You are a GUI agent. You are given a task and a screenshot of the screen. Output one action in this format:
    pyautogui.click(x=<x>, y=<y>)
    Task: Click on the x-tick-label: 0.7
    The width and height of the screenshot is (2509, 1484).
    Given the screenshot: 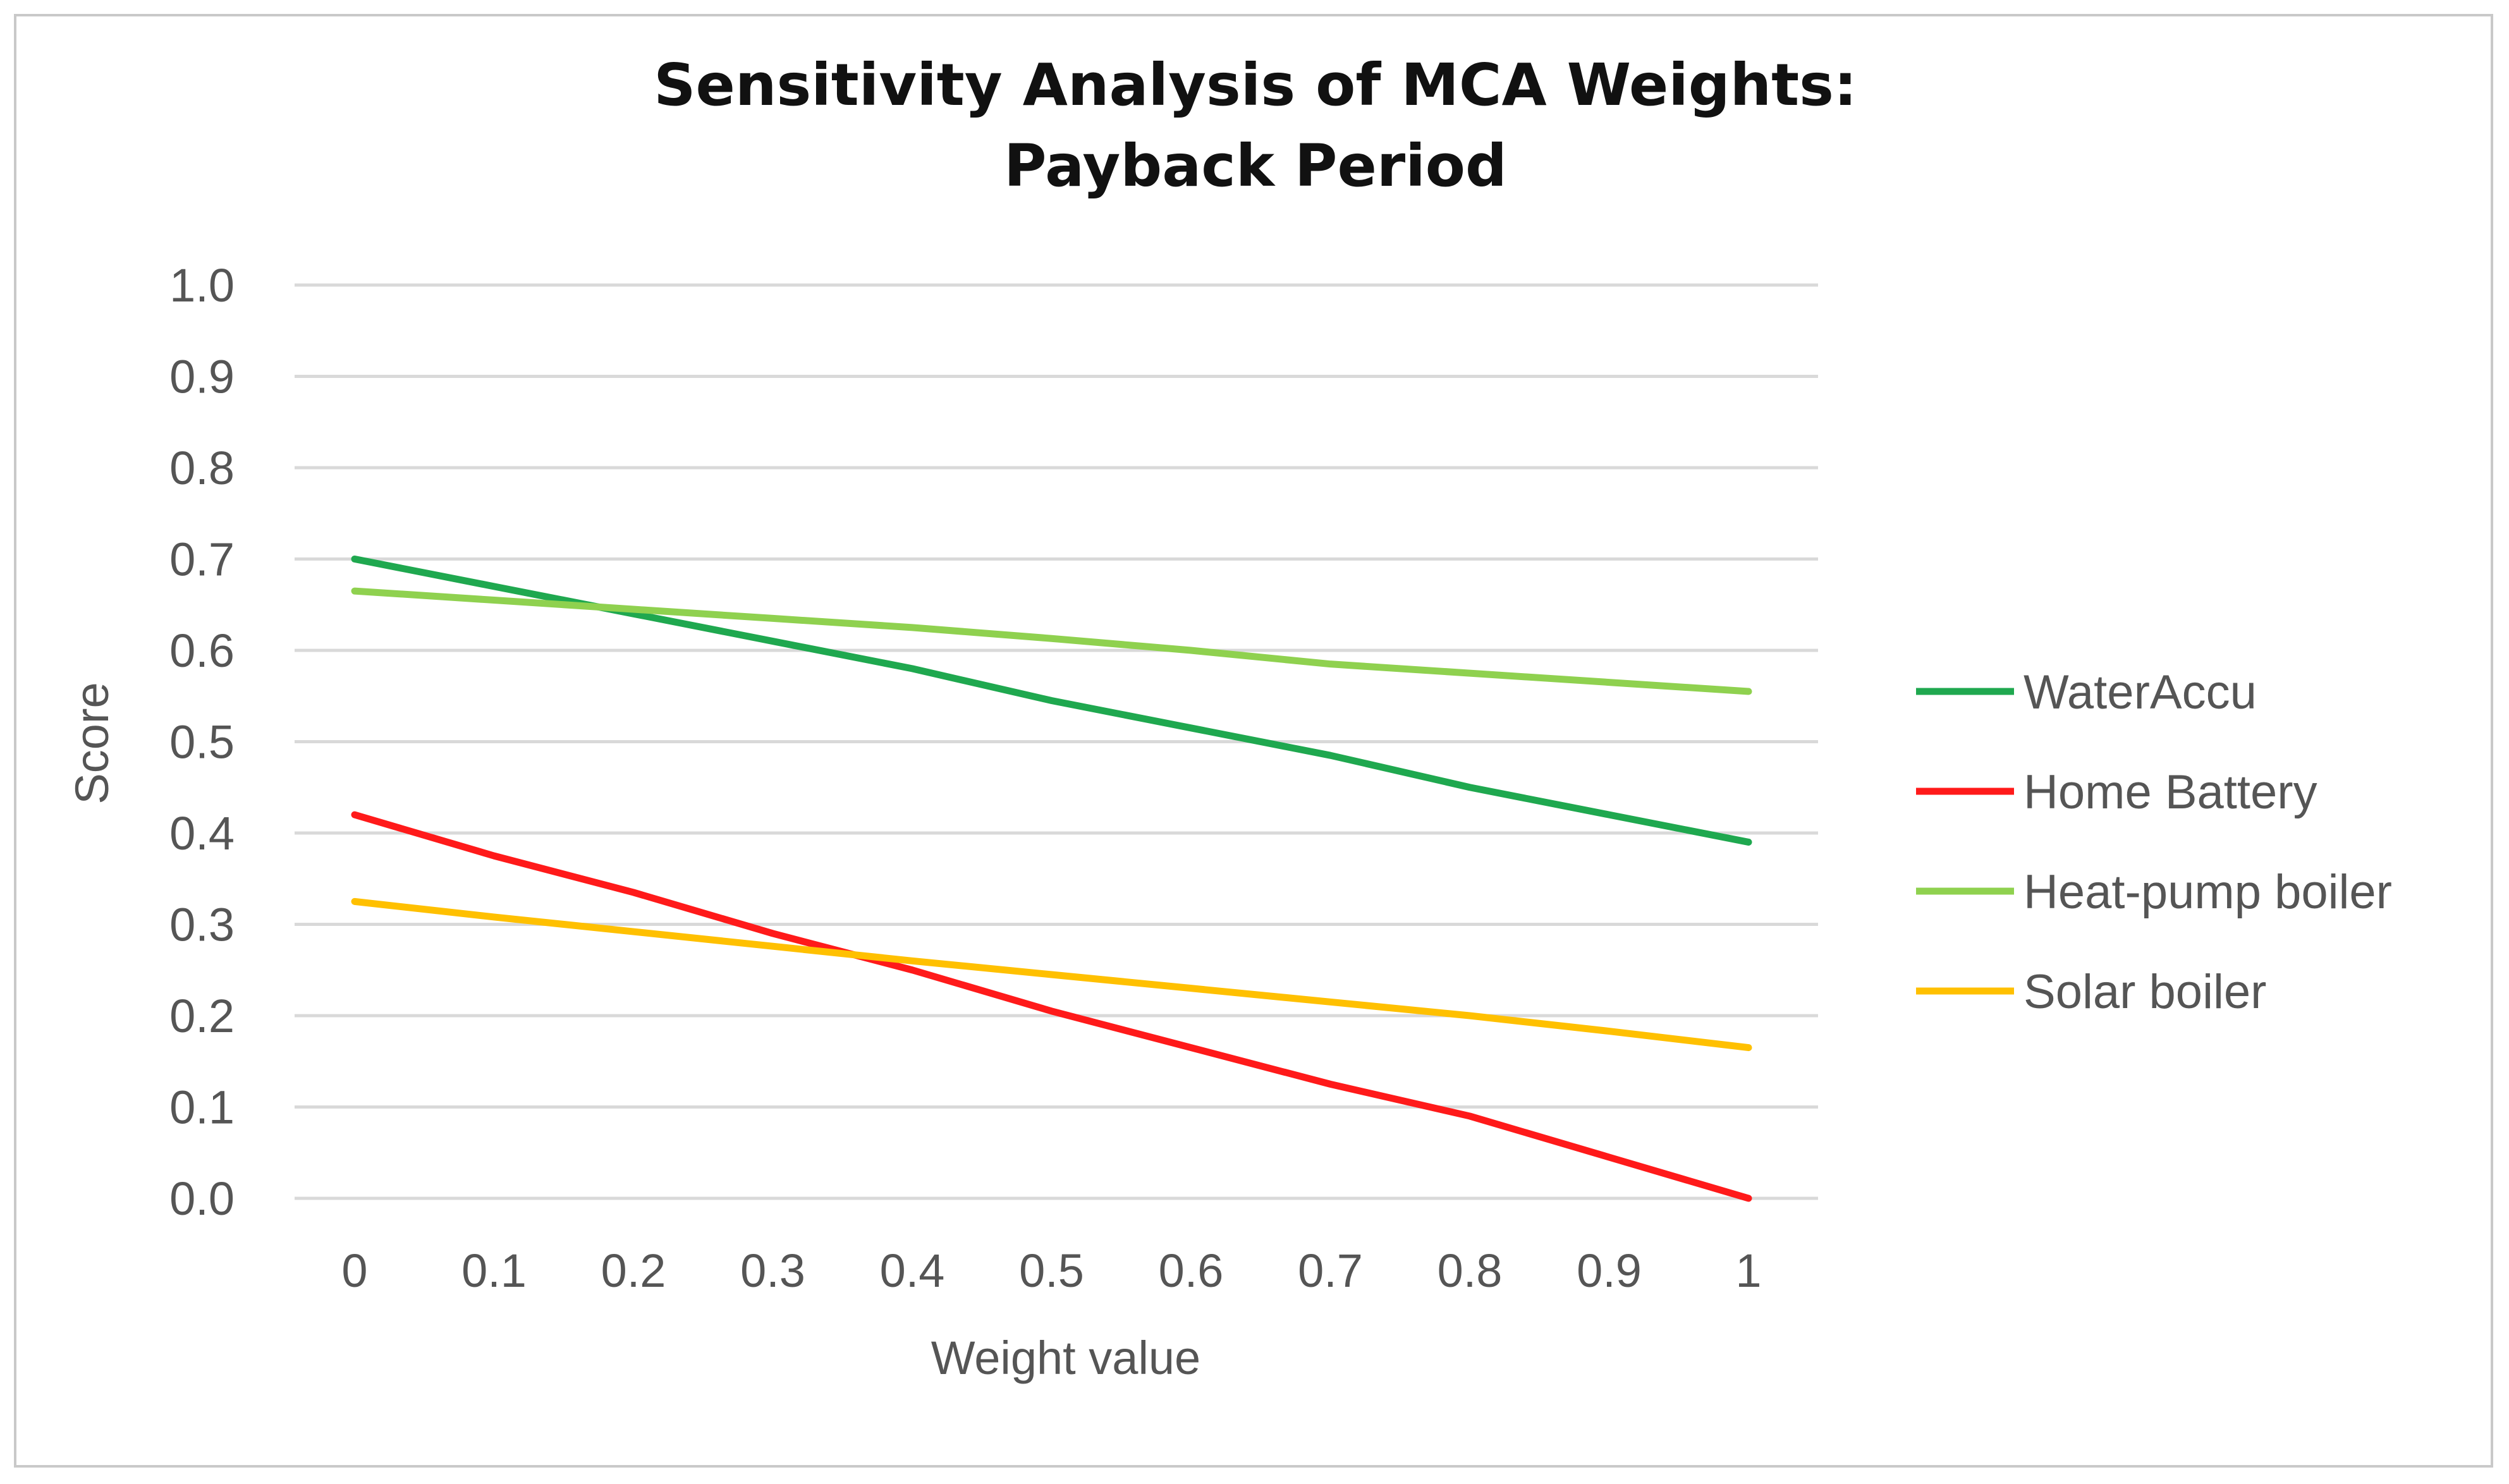 What is the action you would take?
    pyautogui.click(x=1331, y=1270)
    